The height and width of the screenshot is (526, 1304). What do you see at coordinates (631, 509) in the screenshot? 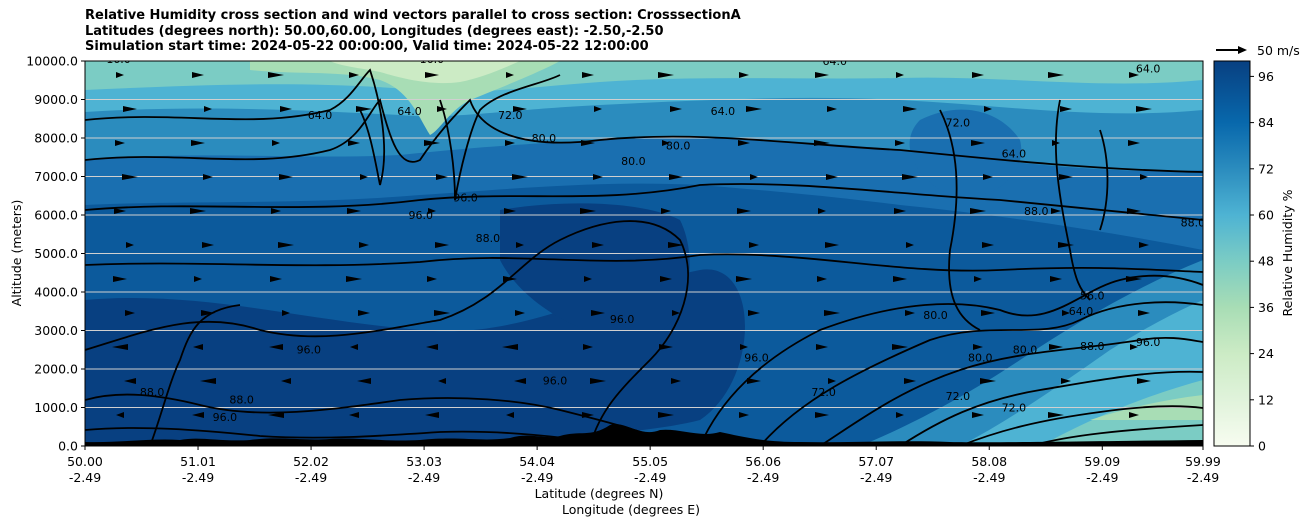
I see `x-axis-label-secondary: Longitude (degrees E)` at bounding box center [631, 509].